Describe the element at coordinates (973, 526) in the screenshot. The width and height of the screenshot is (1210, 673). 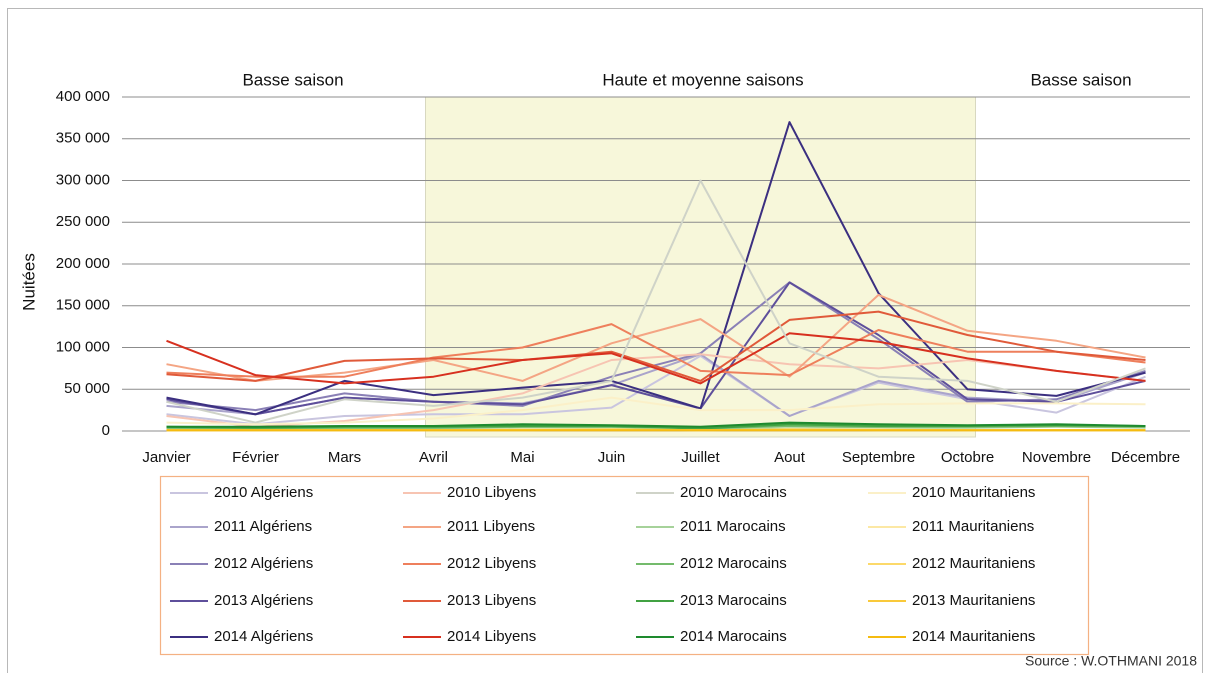
I see `legend-label: 2011 Mauritaniens` at that location.